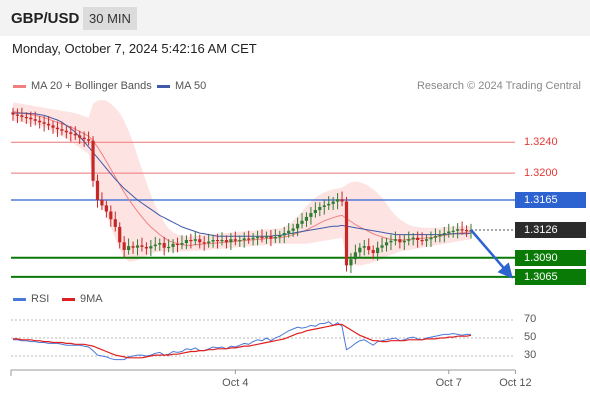 The image size is (590, 400). What do you see at coordinates (550, 276) in the screenshot?
I see `price-tag-1-3065: 1.3065` at bounding box center [550, 276].